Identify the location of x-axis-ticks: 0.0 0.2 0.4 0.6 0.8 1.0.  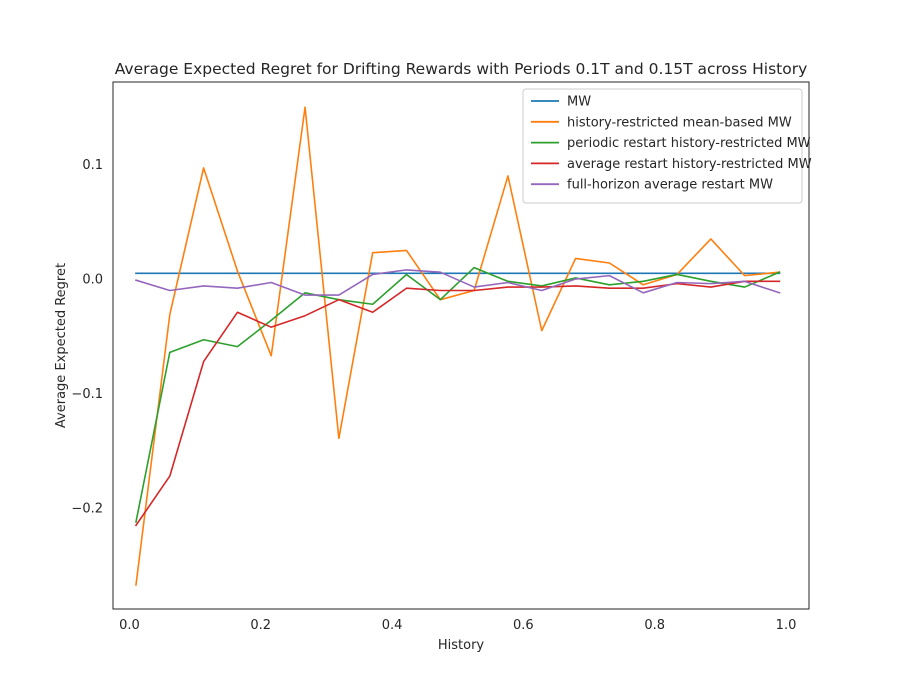
(457, 625).